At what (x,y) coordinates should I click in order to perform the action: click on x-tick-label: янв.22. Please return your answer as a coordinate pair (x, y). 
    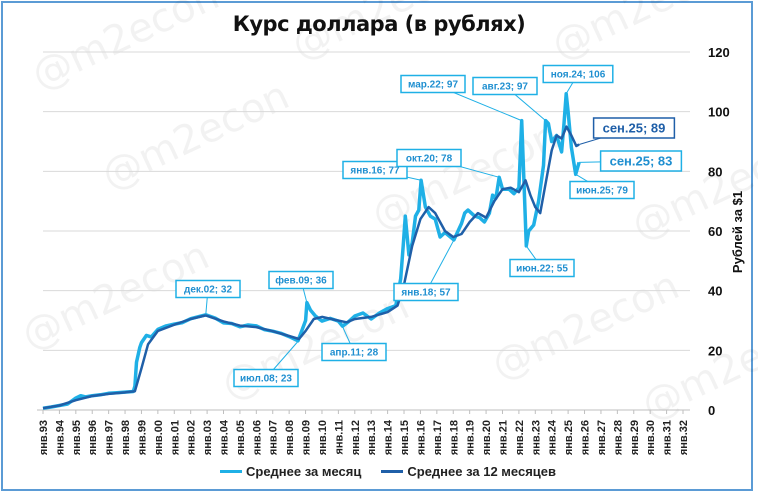
    Looking at the image, I should click on (520, 437).